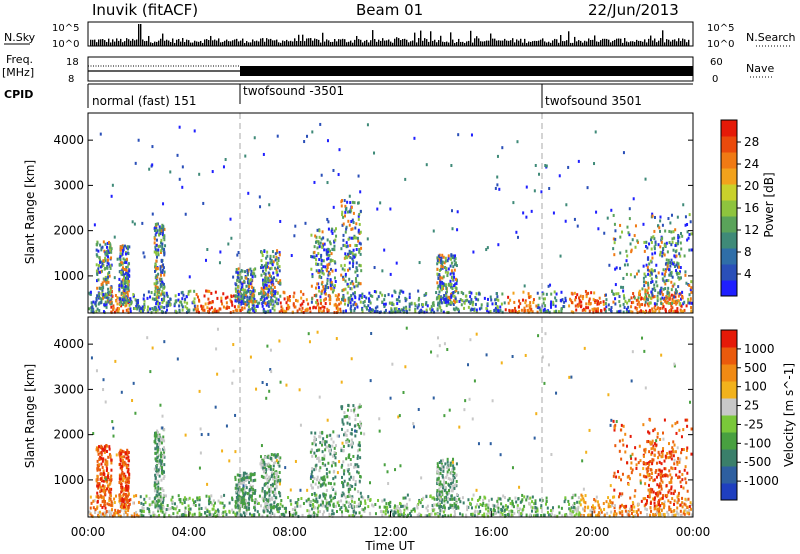 The width and height of the screenshot is (800, 554). Describe the element at coordinates (593, 101) in the screenshot. I see `cpid-segment-3: twofsound 3501` at that location.